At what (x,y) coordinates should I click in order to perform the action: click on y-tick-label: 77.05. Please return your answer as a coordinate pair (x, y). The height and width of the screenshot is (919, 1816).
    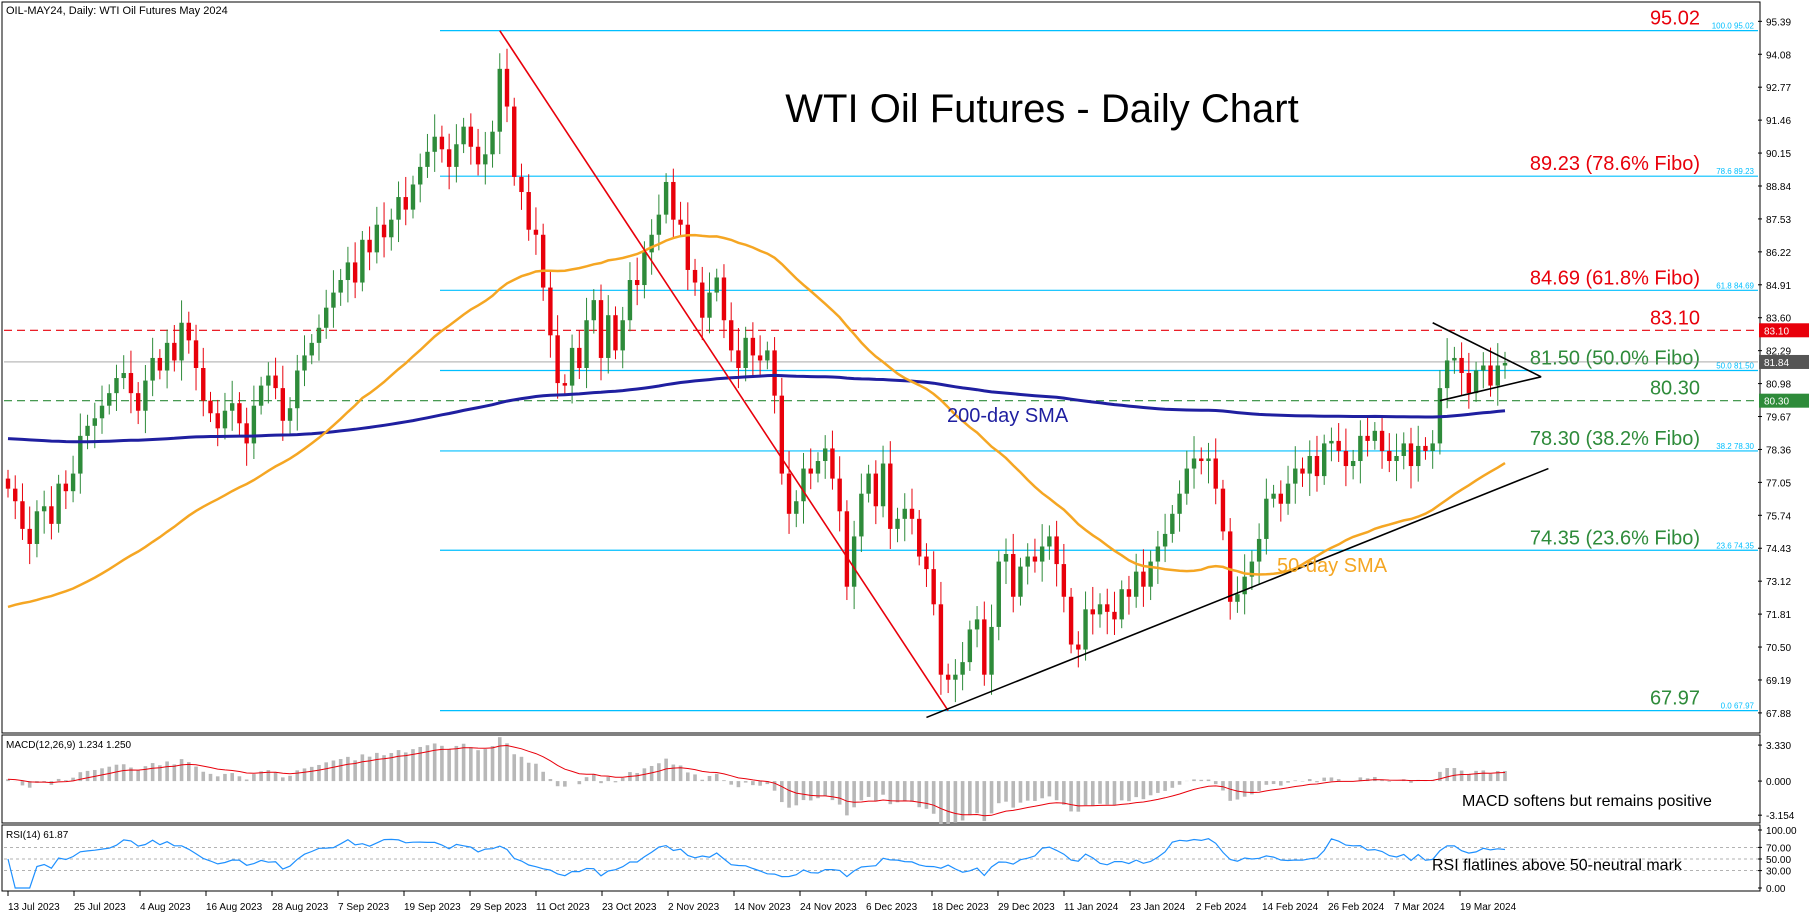
    Looking at the image, I should click on (1778, 483).